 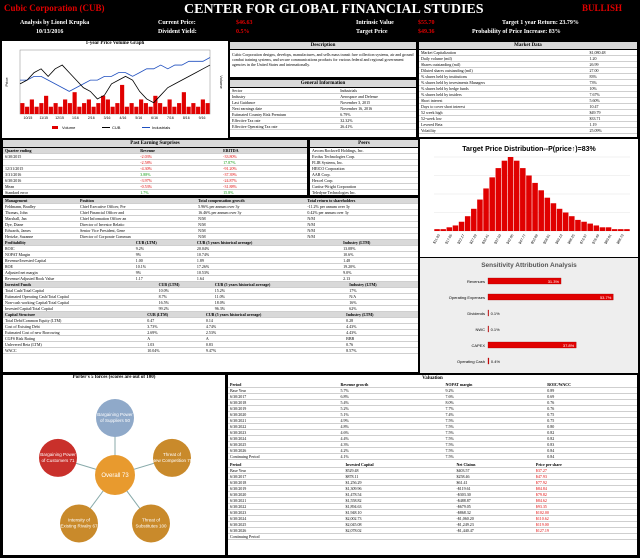 I want to click on valuation-row: Continuing Period, so click(x=432, y=536).